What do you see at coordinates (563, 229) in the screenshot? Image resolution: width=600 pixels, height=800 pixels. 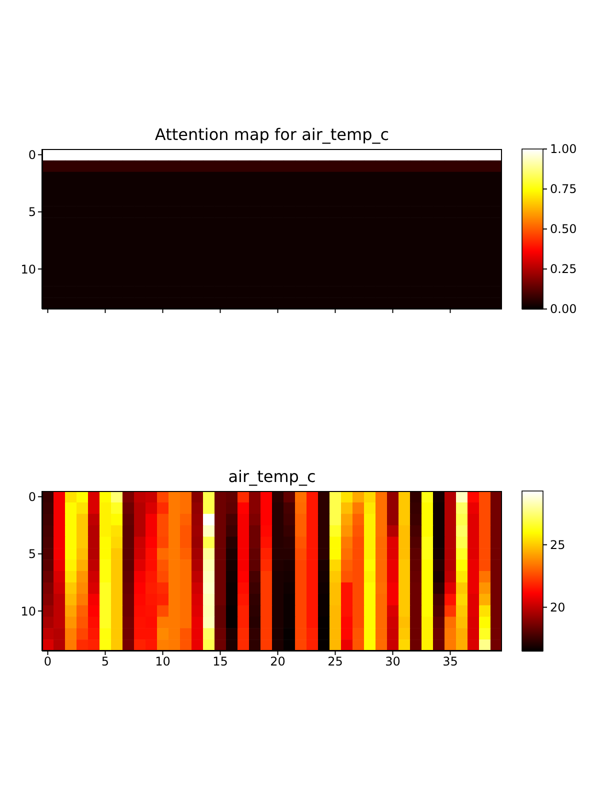 I see `color-bar-label: 0.50` at bounding box center [563, 229].